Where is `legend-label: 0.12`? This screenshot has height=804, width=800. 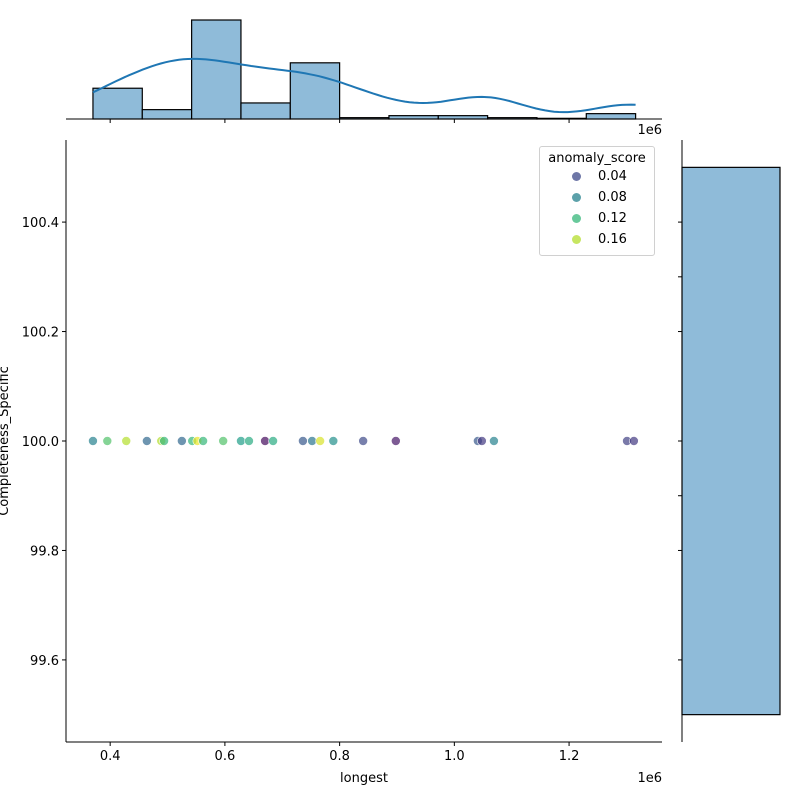 legend-label: 0.12 is located at coordinates (612, 218).